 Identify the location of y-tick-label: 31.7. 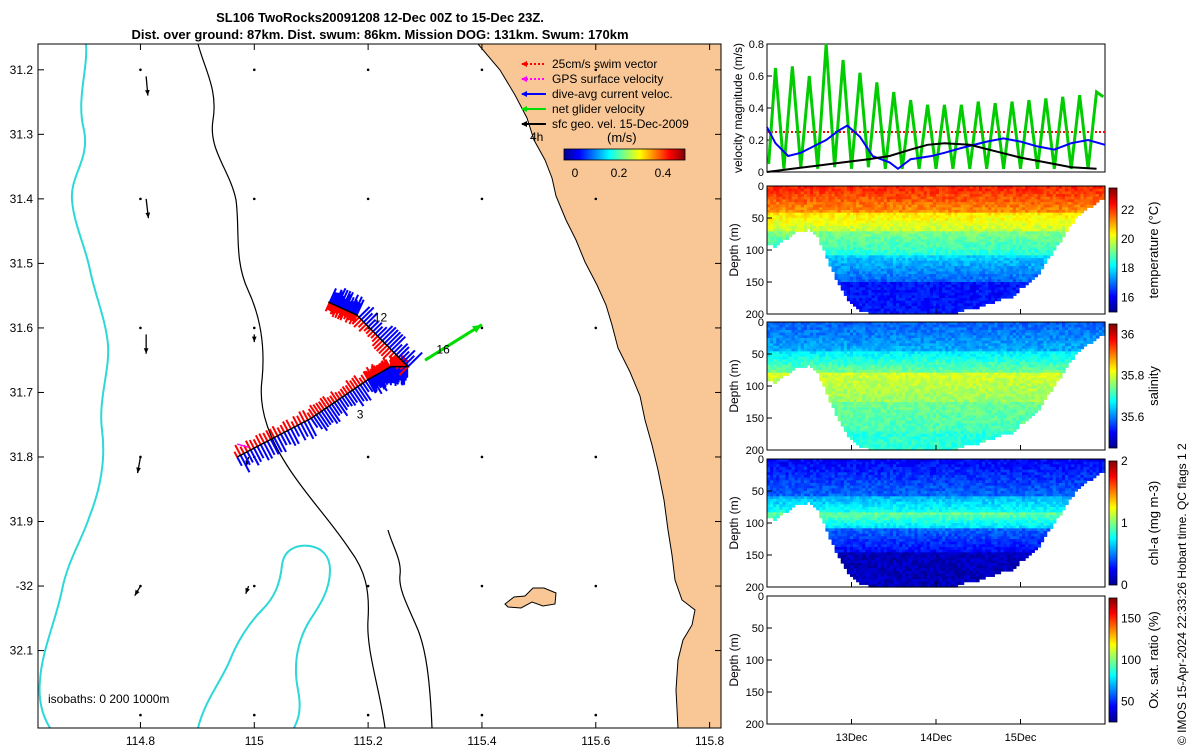
(22, 392).